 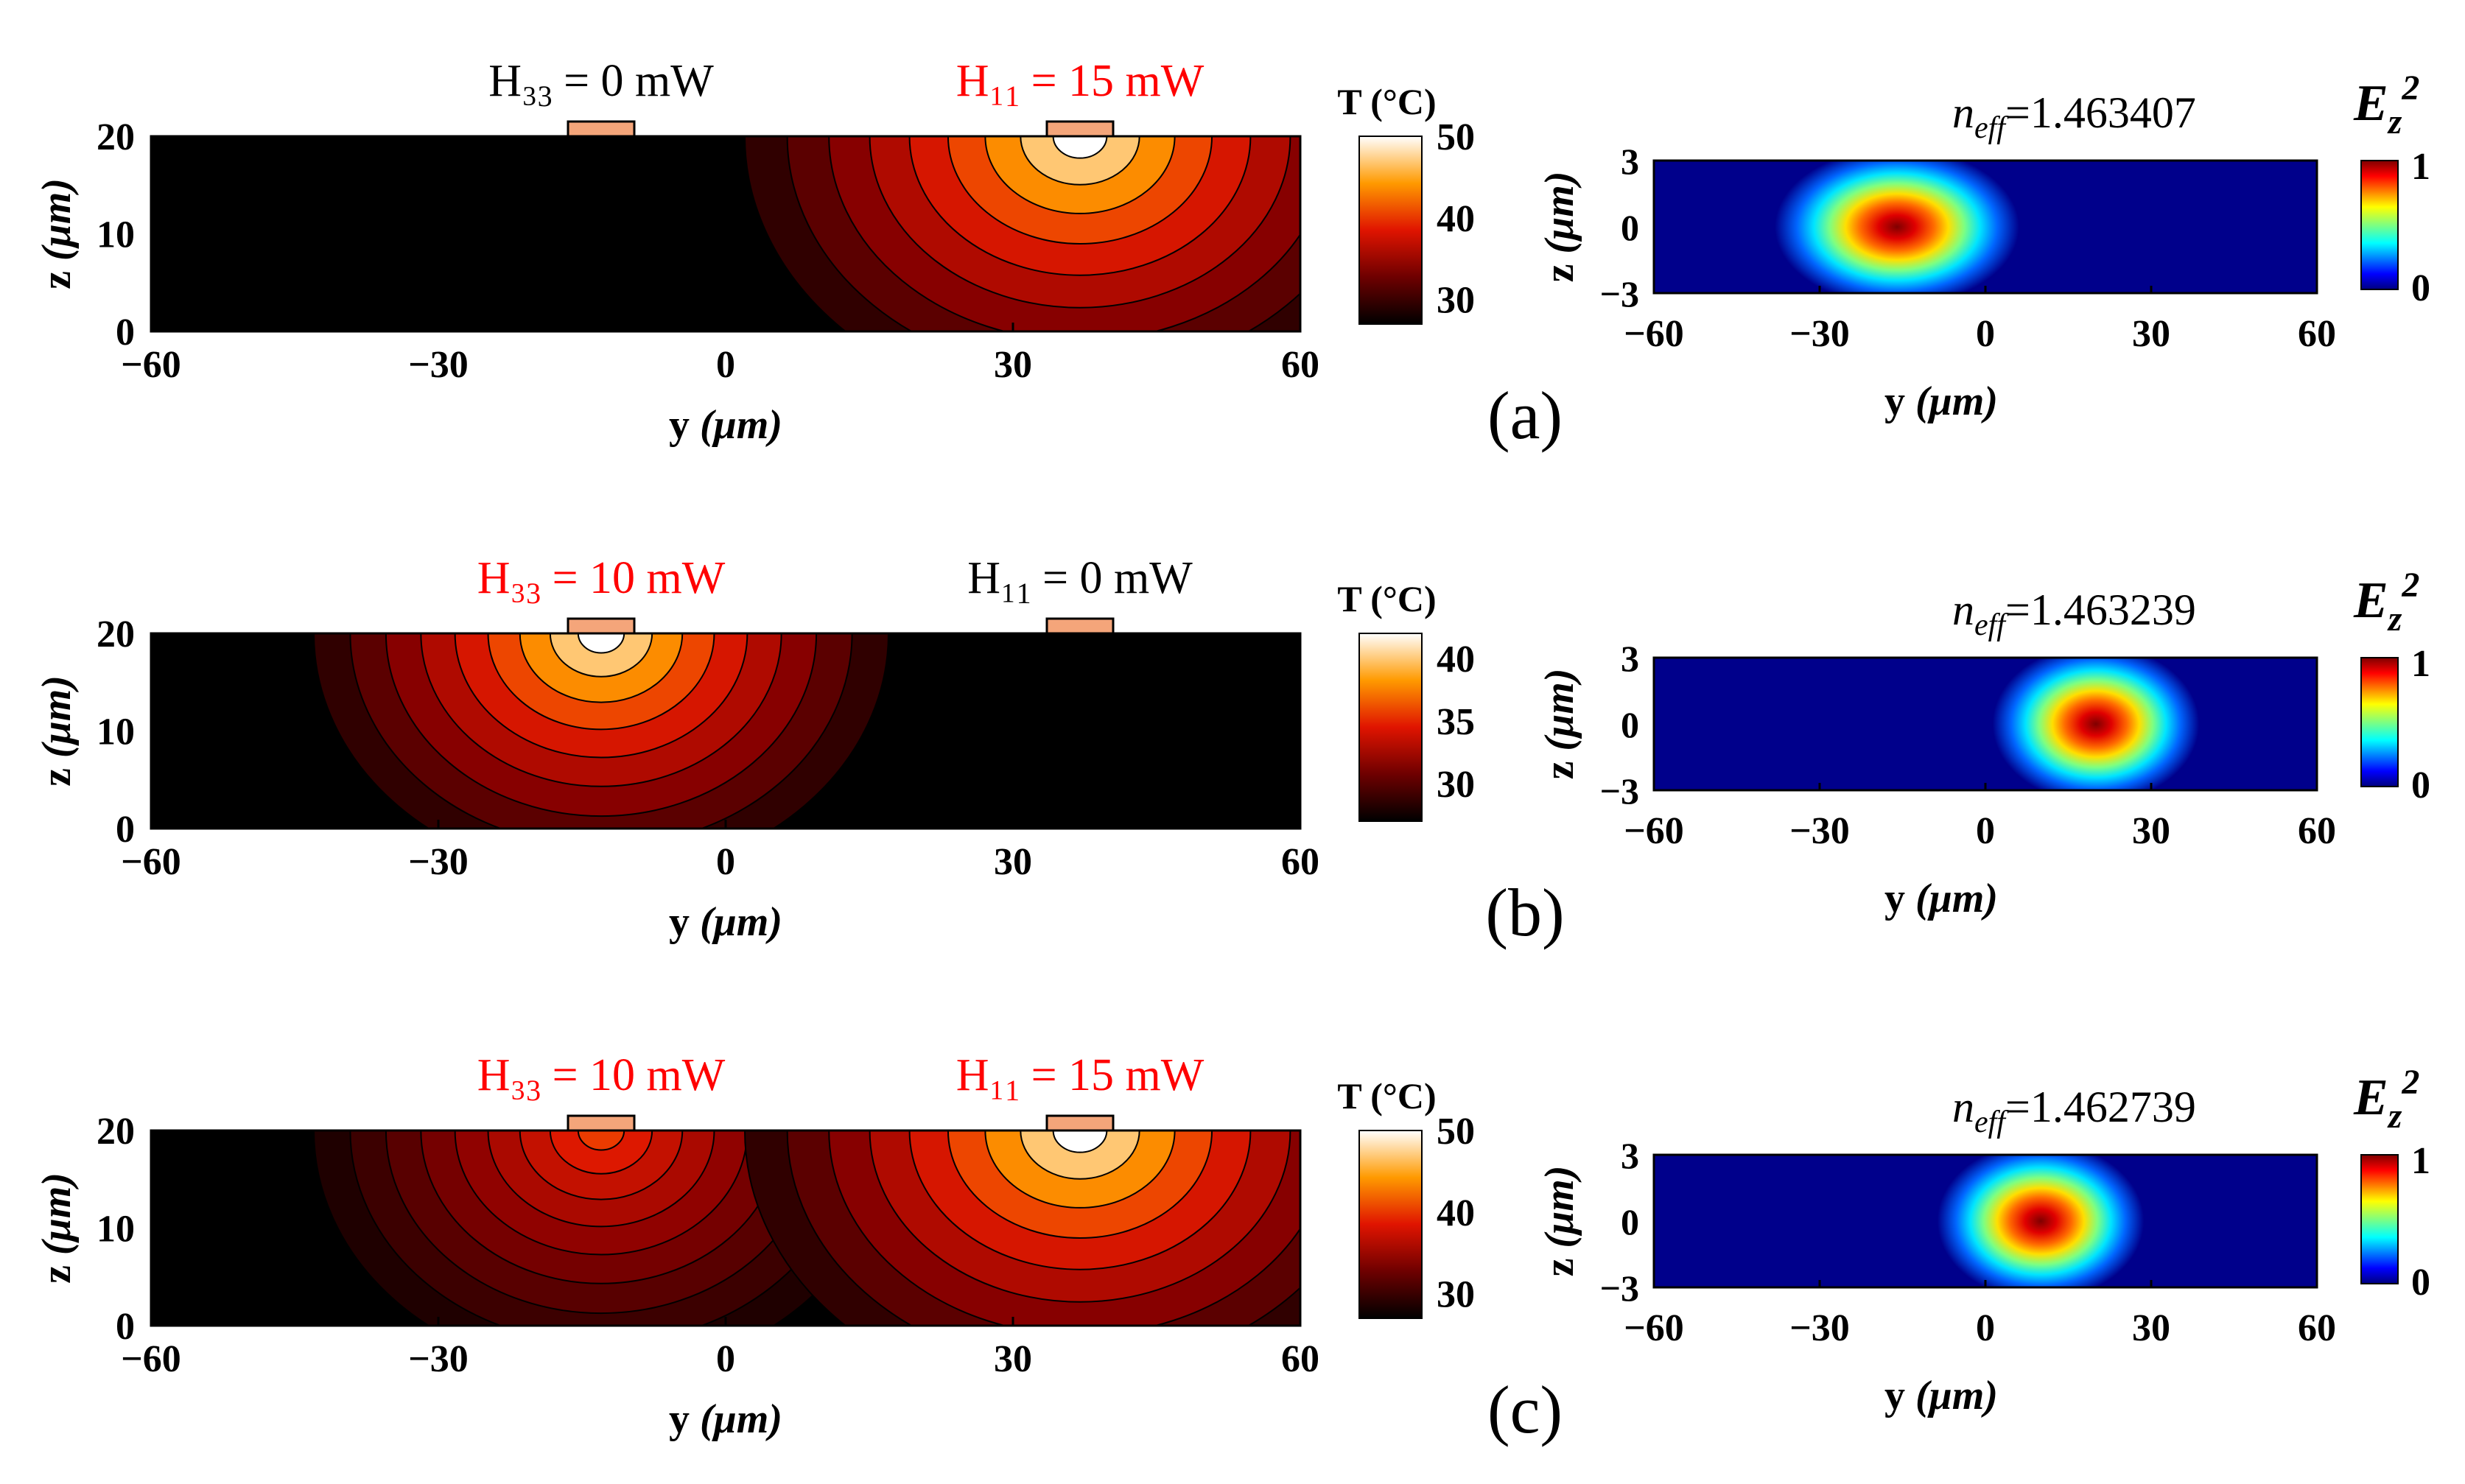 I want to click on panel-label: (b), so click(x=1524, y=913).